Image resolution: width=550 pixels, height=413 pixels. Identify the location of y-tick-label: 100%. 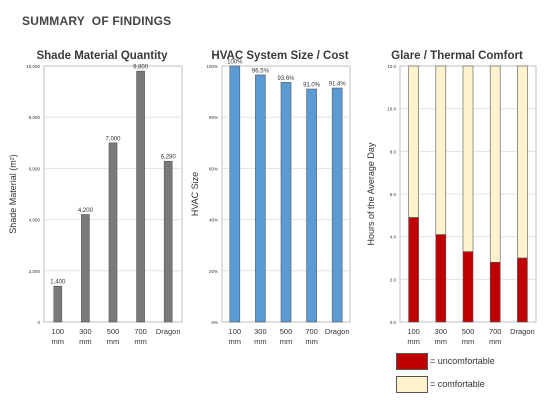
(212, 66).